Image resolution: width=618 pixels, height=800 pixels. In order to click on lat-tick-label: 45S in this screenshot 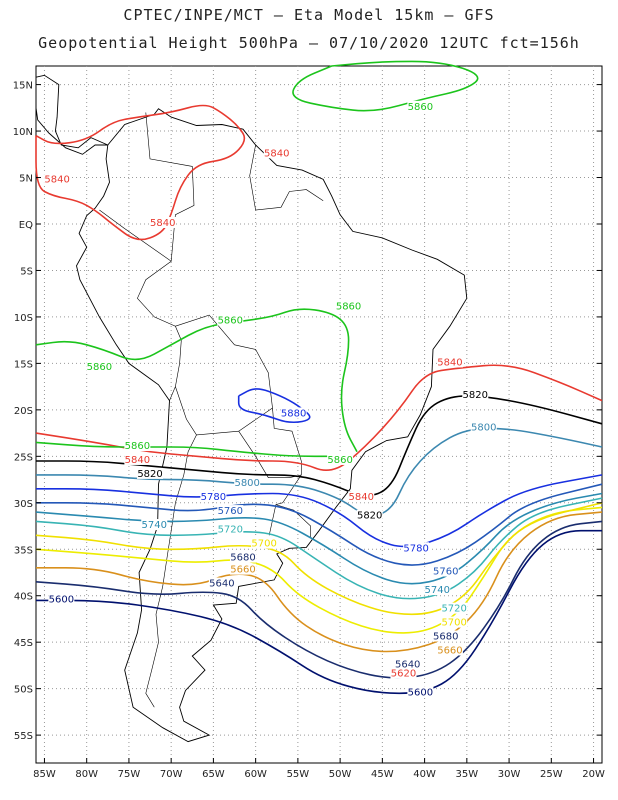, I will do `click(23, 643)`.